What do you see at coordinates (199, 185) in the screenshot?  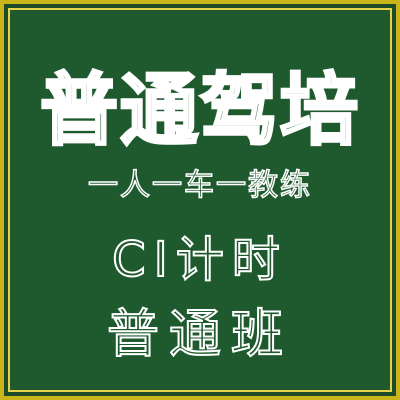 I see `poster-slogan: 一人一车一教练` at bounding box center [199, 185].